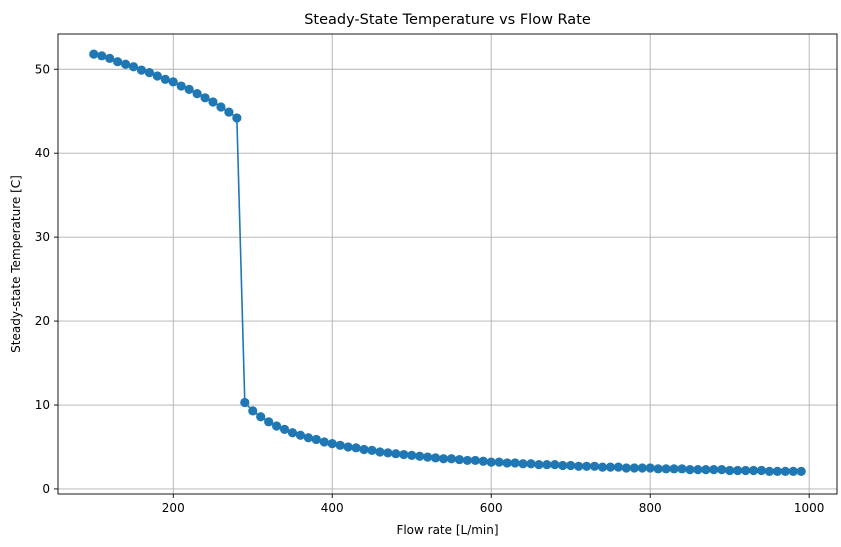 Image resolution: width=841 pixels, height=547 pixels. What do you see at coordinates (46, 489) in the screenshot?
I see `y-tick-label: 0` at bounding box center [46, 489].